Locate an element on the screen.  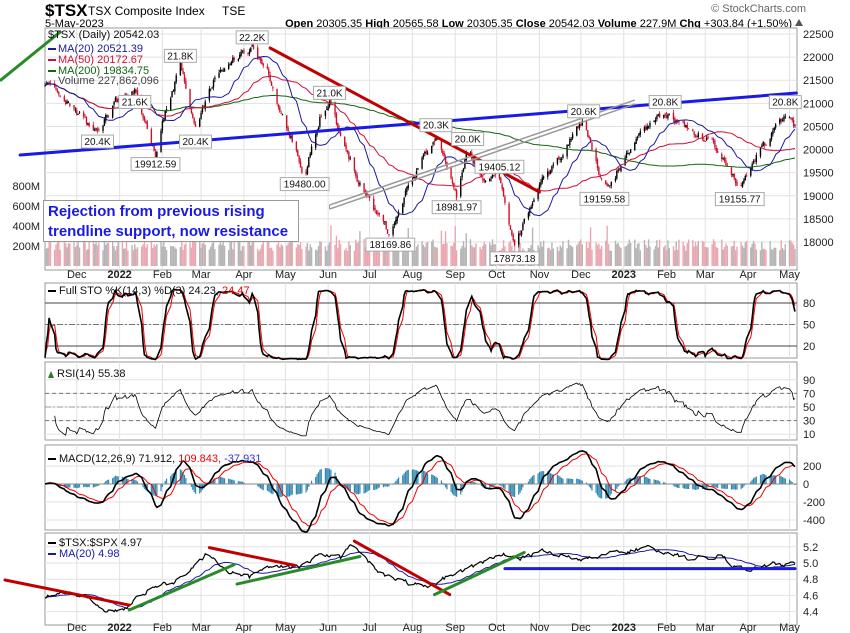
triangle-up-icon is located at coordinates (799, 22).